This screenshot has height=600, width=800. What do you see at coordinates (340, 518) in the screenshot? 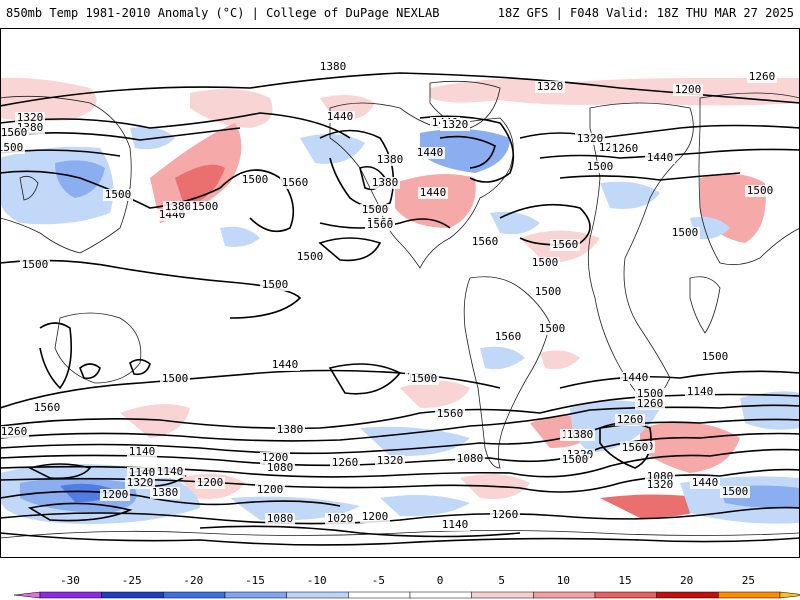
I see `contour-label-text: 1020` at bounding box center [340, 518].